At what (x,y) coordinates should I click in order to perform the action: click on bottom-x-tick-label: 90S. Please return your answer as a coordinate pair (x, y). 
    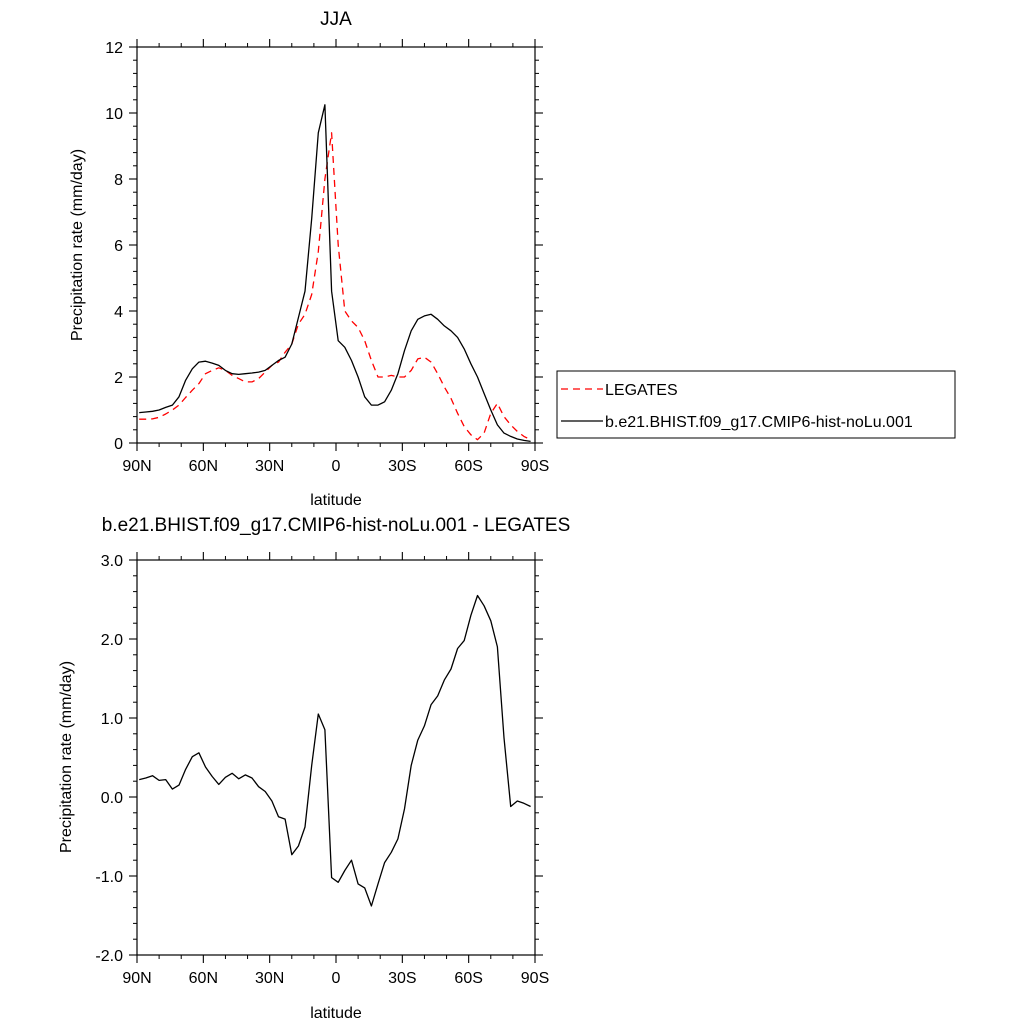
    Looking at the image, I should click on (535, 978).